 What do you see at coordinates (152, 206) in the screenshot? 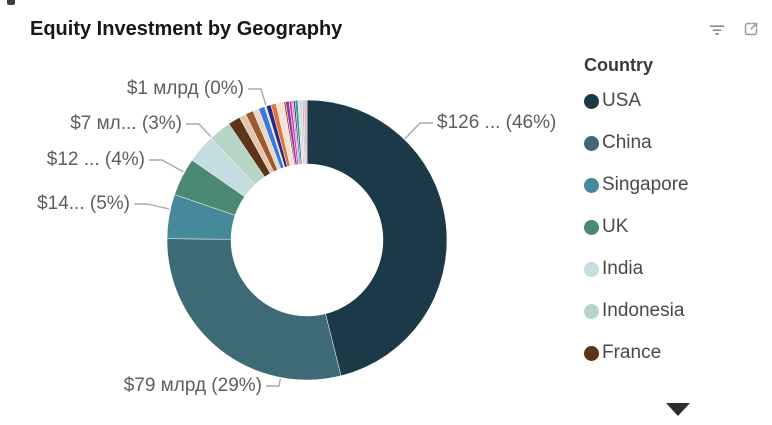
I see `leader-line-singapore` at bounding box center [152, 206].